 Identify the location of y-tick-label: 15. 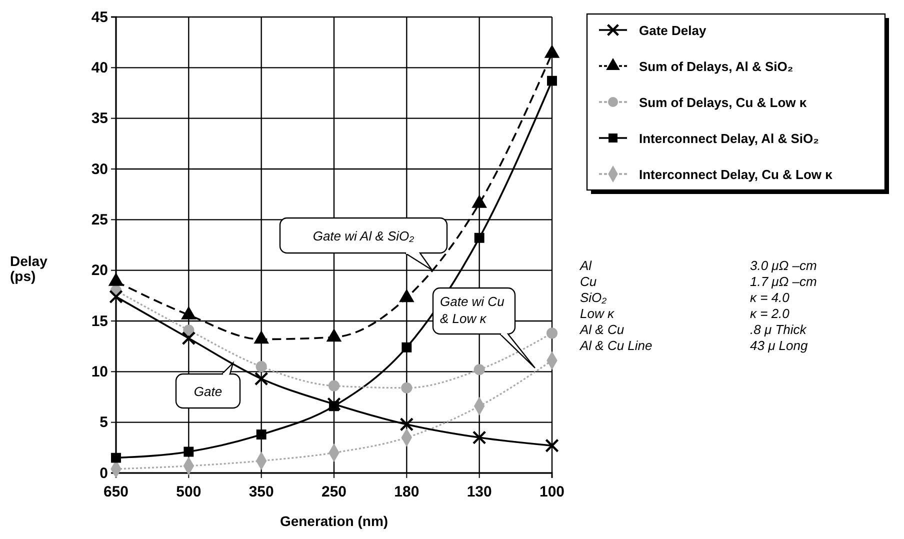
(99, 321).